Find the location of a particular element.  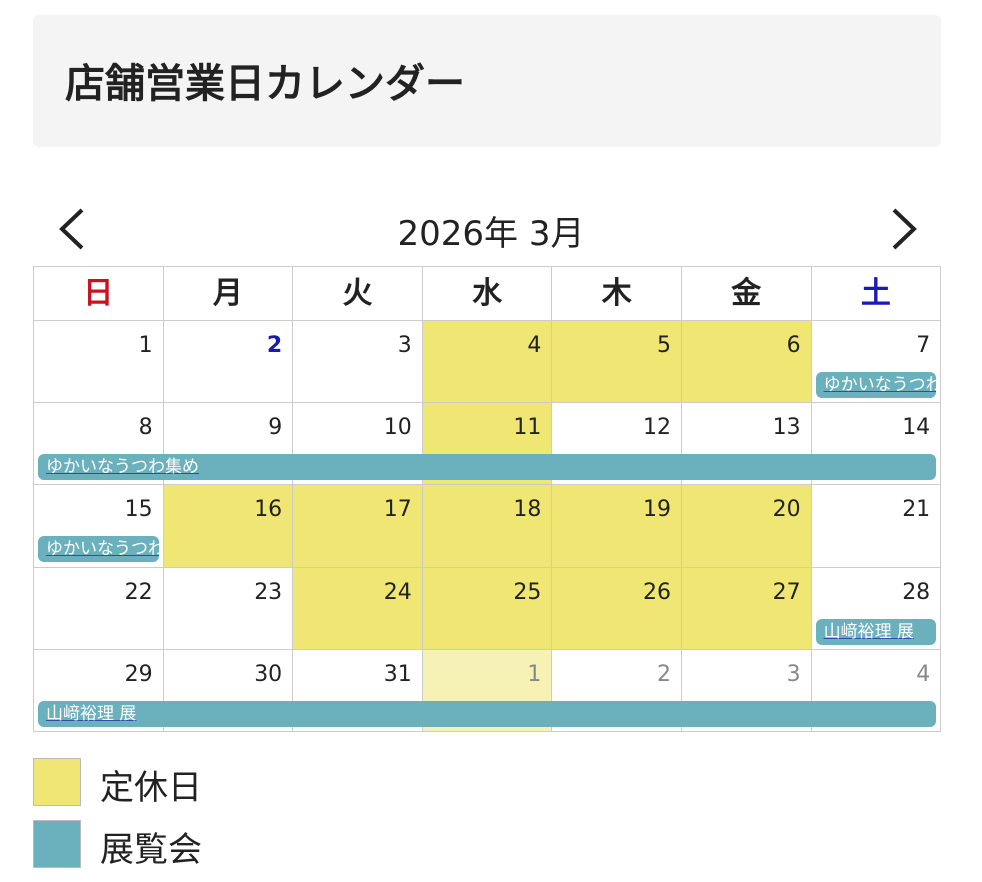

weekday-header: 土 is located at coordinates (876, 293).